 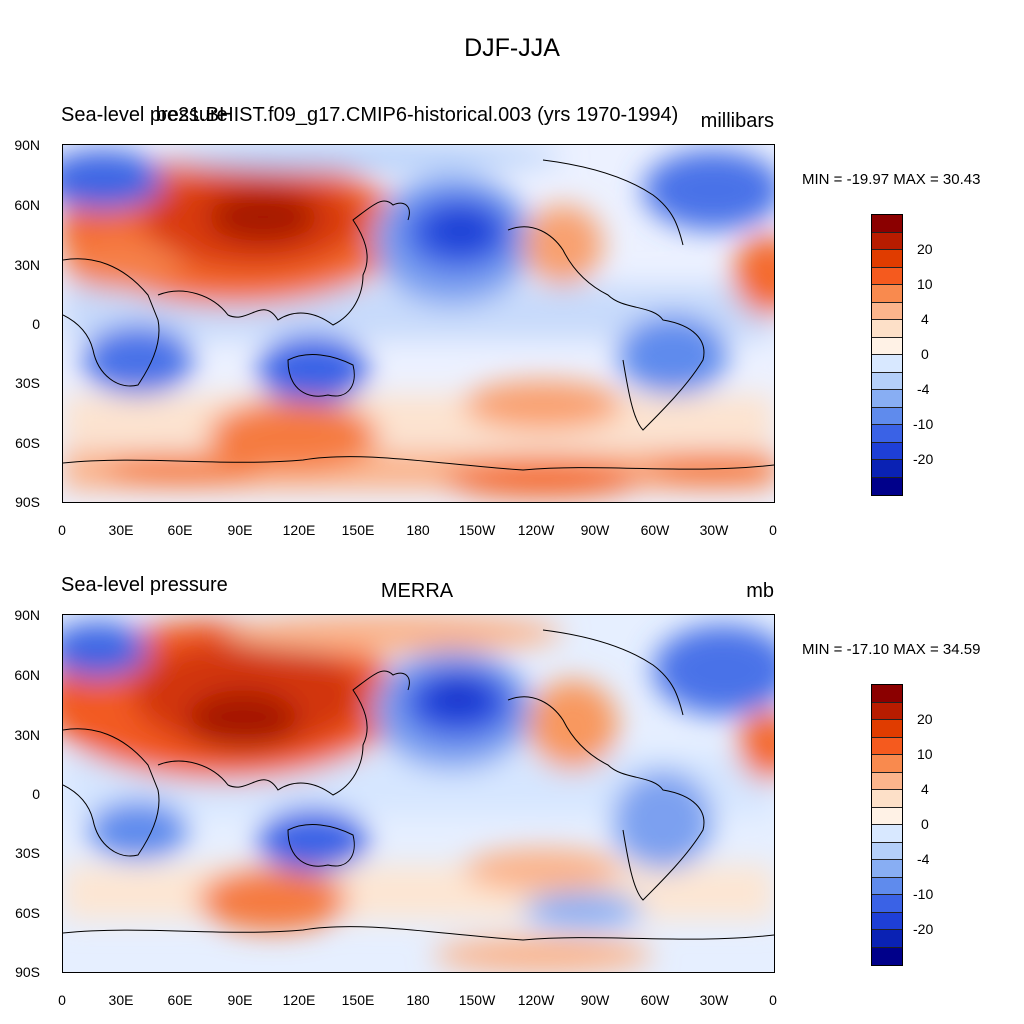 What do you see at coordinates (891, 179) in the screenshot?
I see `panel-min-max: MIN = -19.97 MAX = 30.43` at bounding box center [891, 179].